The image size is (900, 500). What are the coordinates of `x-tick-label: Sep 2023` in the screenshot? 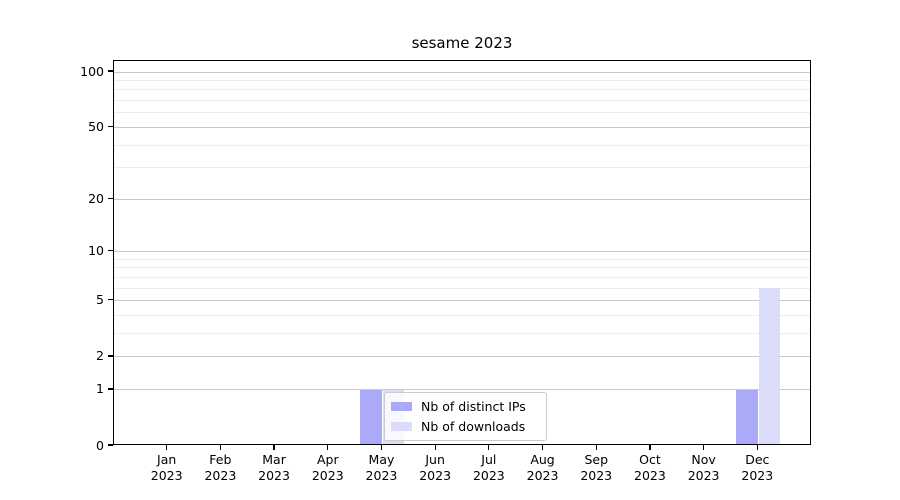 It's located at (596, 467).